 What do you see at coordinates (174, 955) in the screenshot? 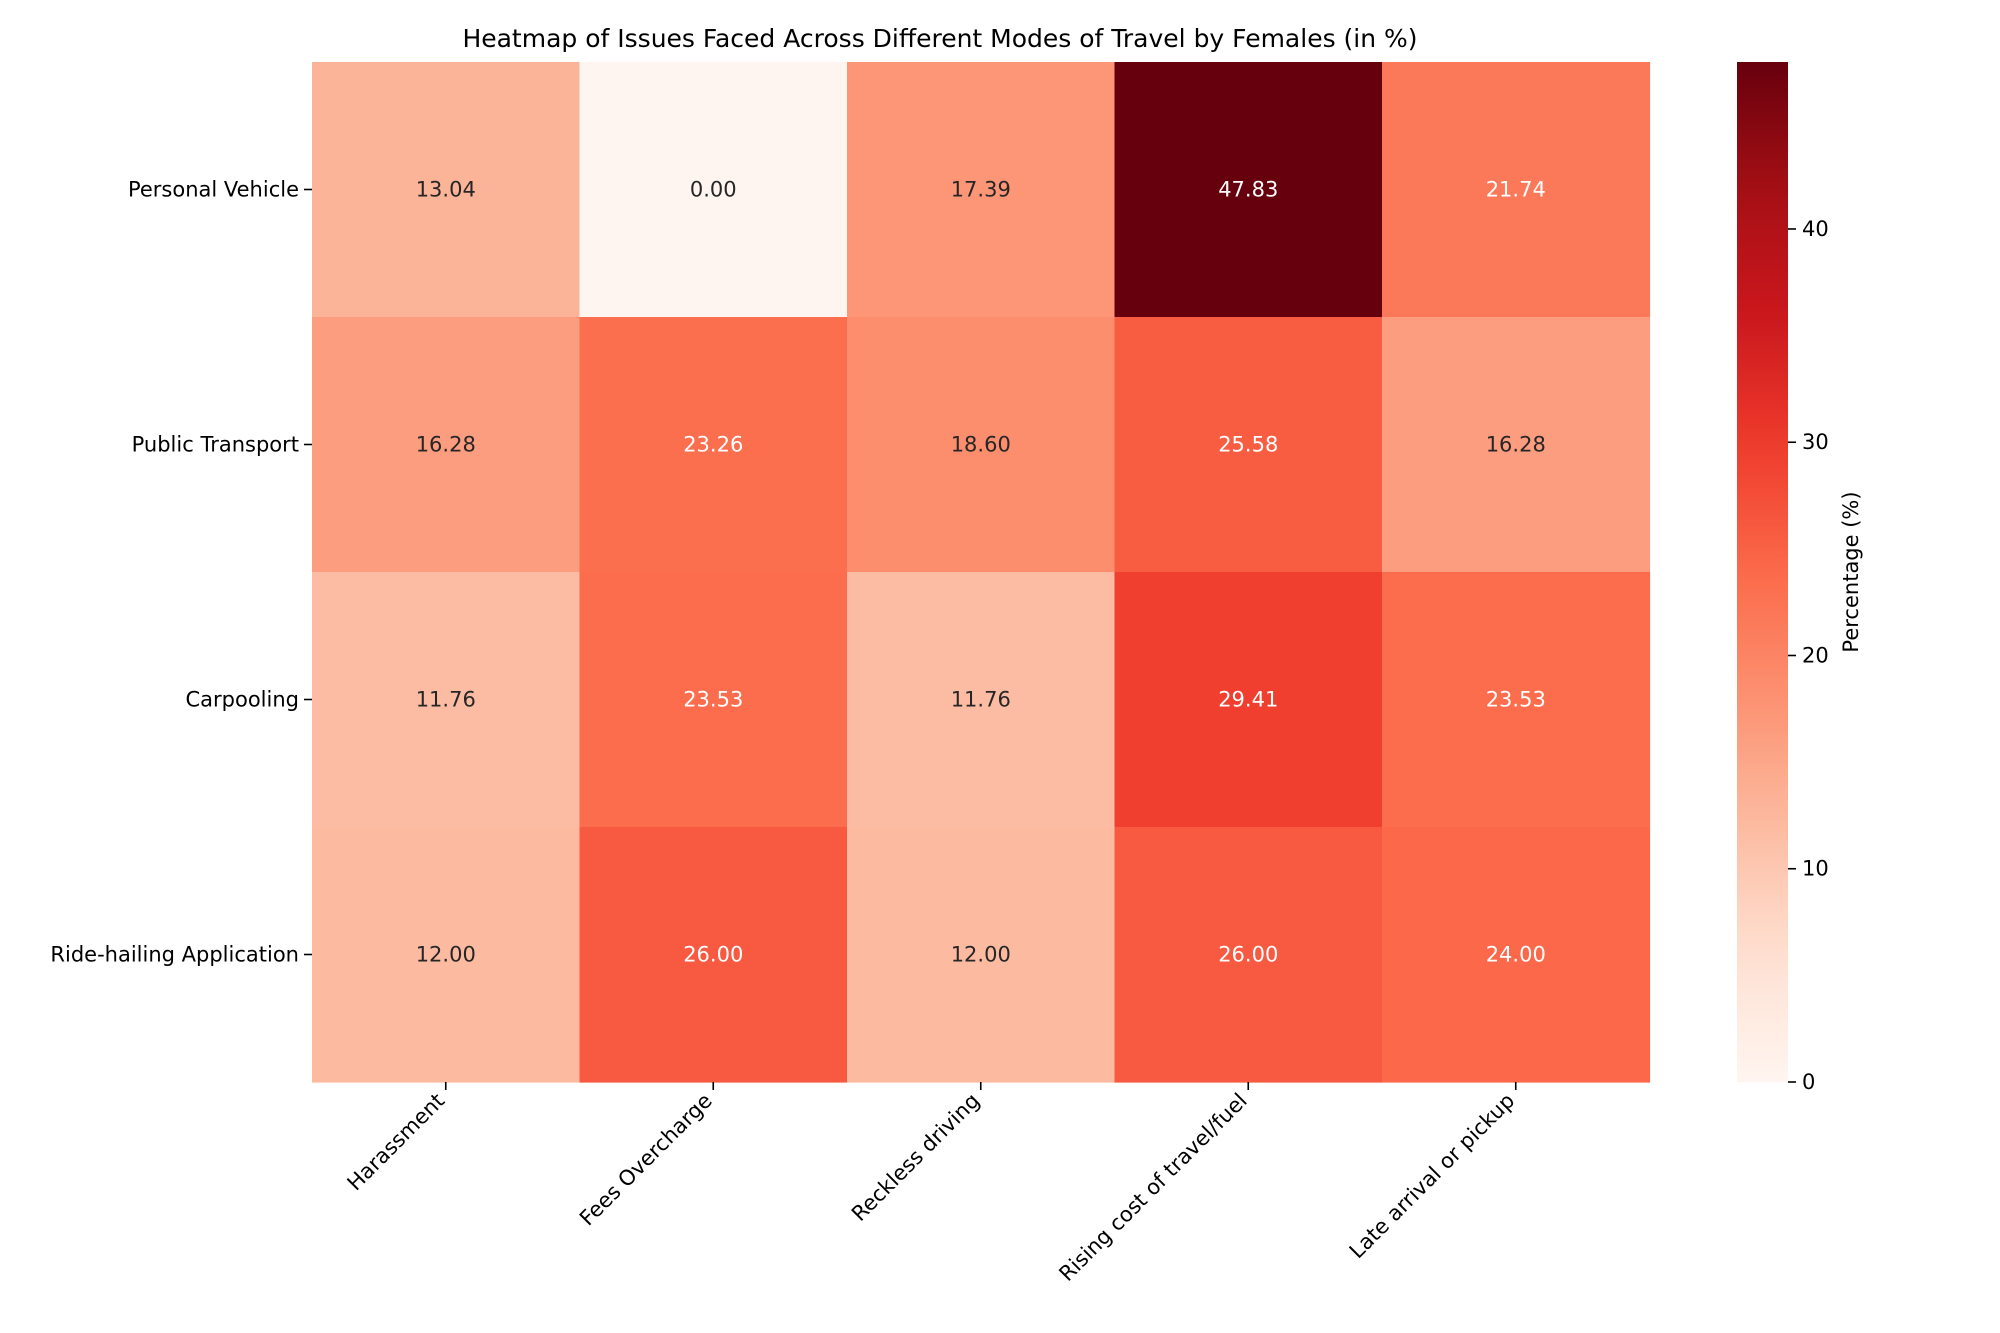
I see `row-label: Ride-hailing Application` at bounding box center [174, 955].